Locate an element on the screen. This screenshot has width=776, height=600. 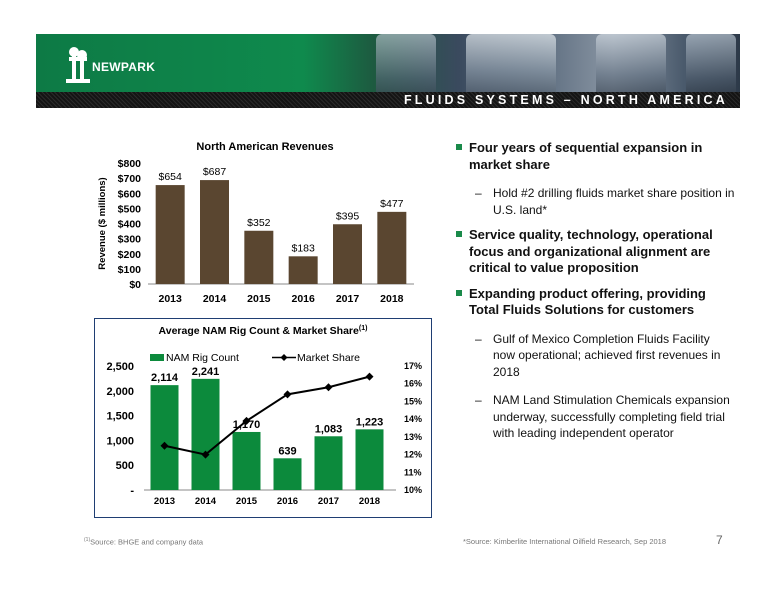
y-tick-label: $600 is located at coordinates (130, 194).